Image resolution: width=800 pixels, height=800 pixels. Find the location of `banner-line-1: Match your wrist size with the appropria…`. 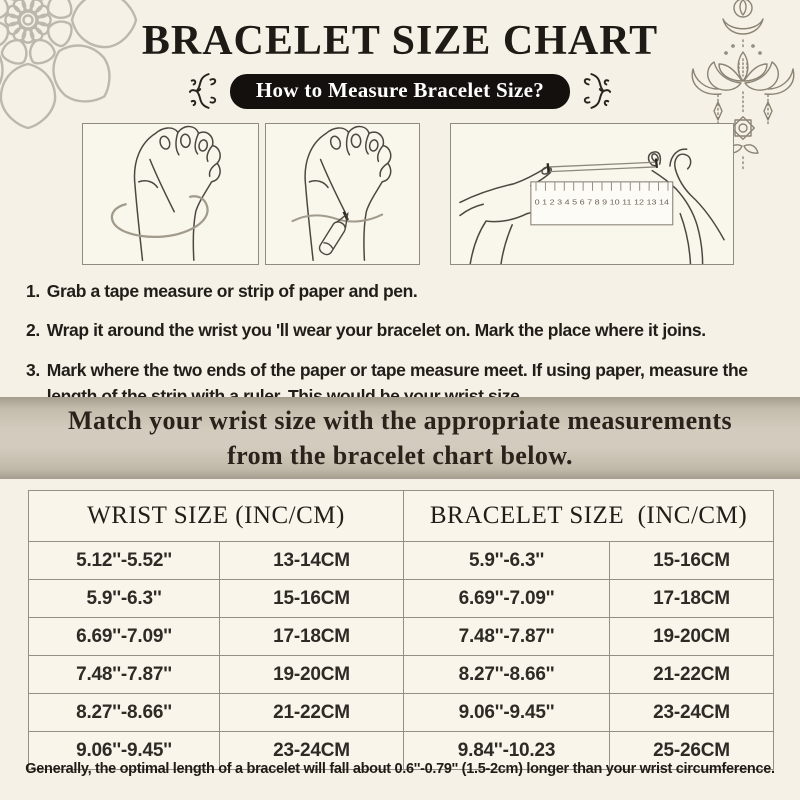

banner-line-1: Match your wrist size with the appropria… is located at coordinates (400, 420).